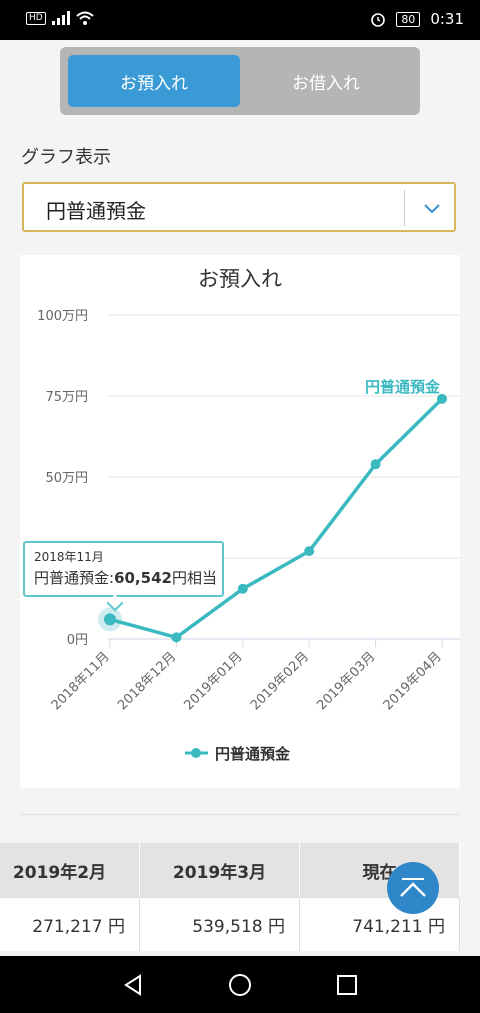 The width and height of the screenshot is (480, 1013). Describe the element at coordinates (240, 20) in the screenshot. I see `status-bar: HD 80 0:31` at that location.